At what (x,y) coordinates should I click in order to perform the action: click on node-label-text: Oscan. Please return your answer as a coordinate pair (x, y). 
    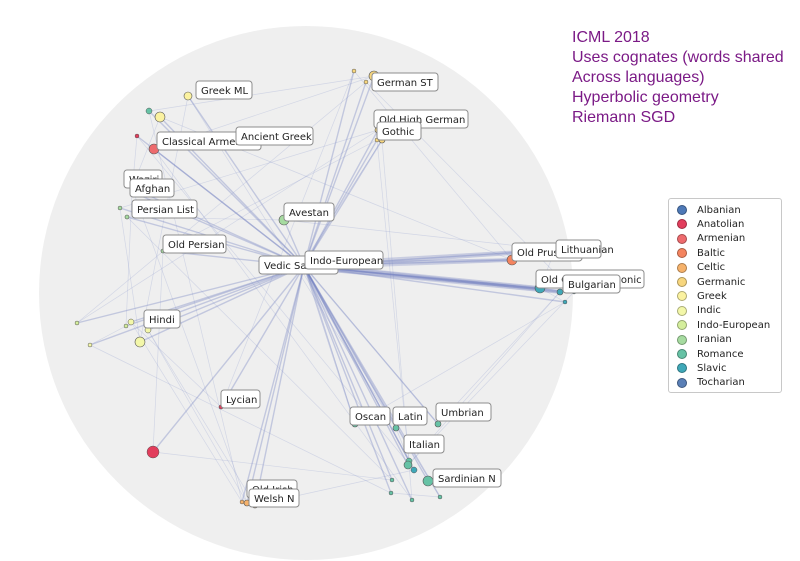
    Looking at the image, I should click on (370, 417).